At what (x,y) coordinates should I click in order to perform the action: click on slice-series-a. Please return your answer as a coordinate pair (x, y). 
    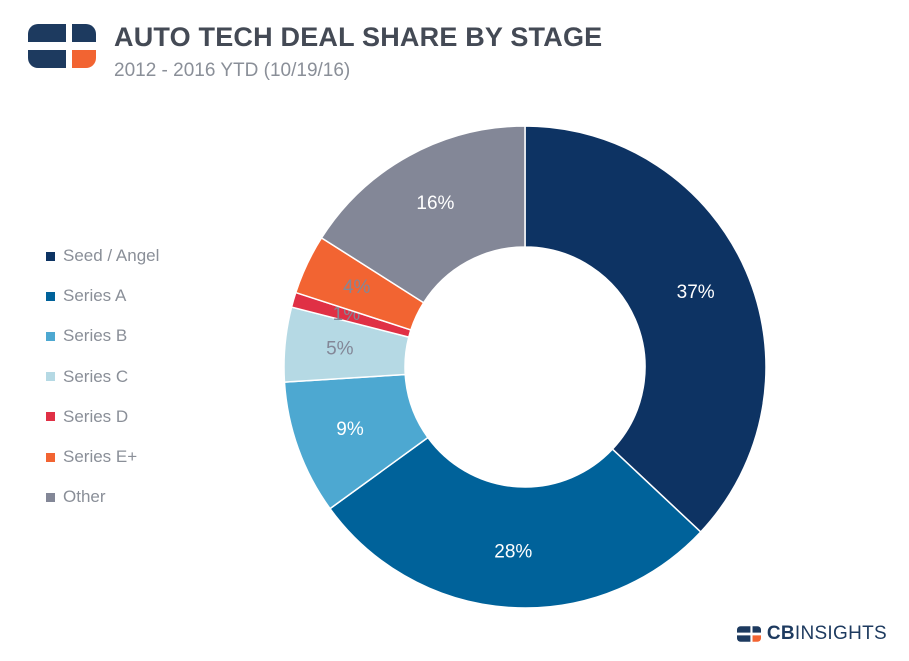
    Looking at the image, I should click on (515, 522).